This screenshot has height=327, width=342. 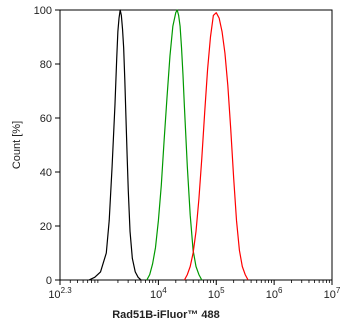 I want to click on x-tick-label: 10⁷, so click(x=332, y=293).